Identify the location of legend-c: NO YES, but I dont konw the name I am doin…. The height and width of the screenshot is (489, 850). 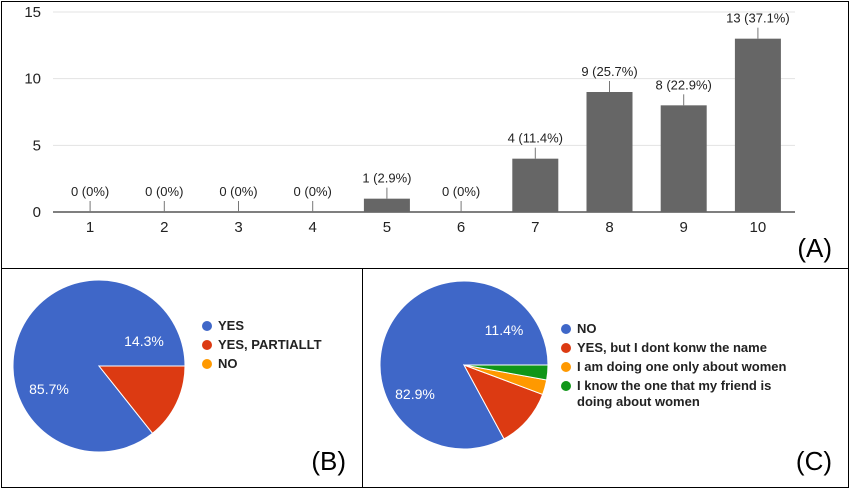
(681, 367).